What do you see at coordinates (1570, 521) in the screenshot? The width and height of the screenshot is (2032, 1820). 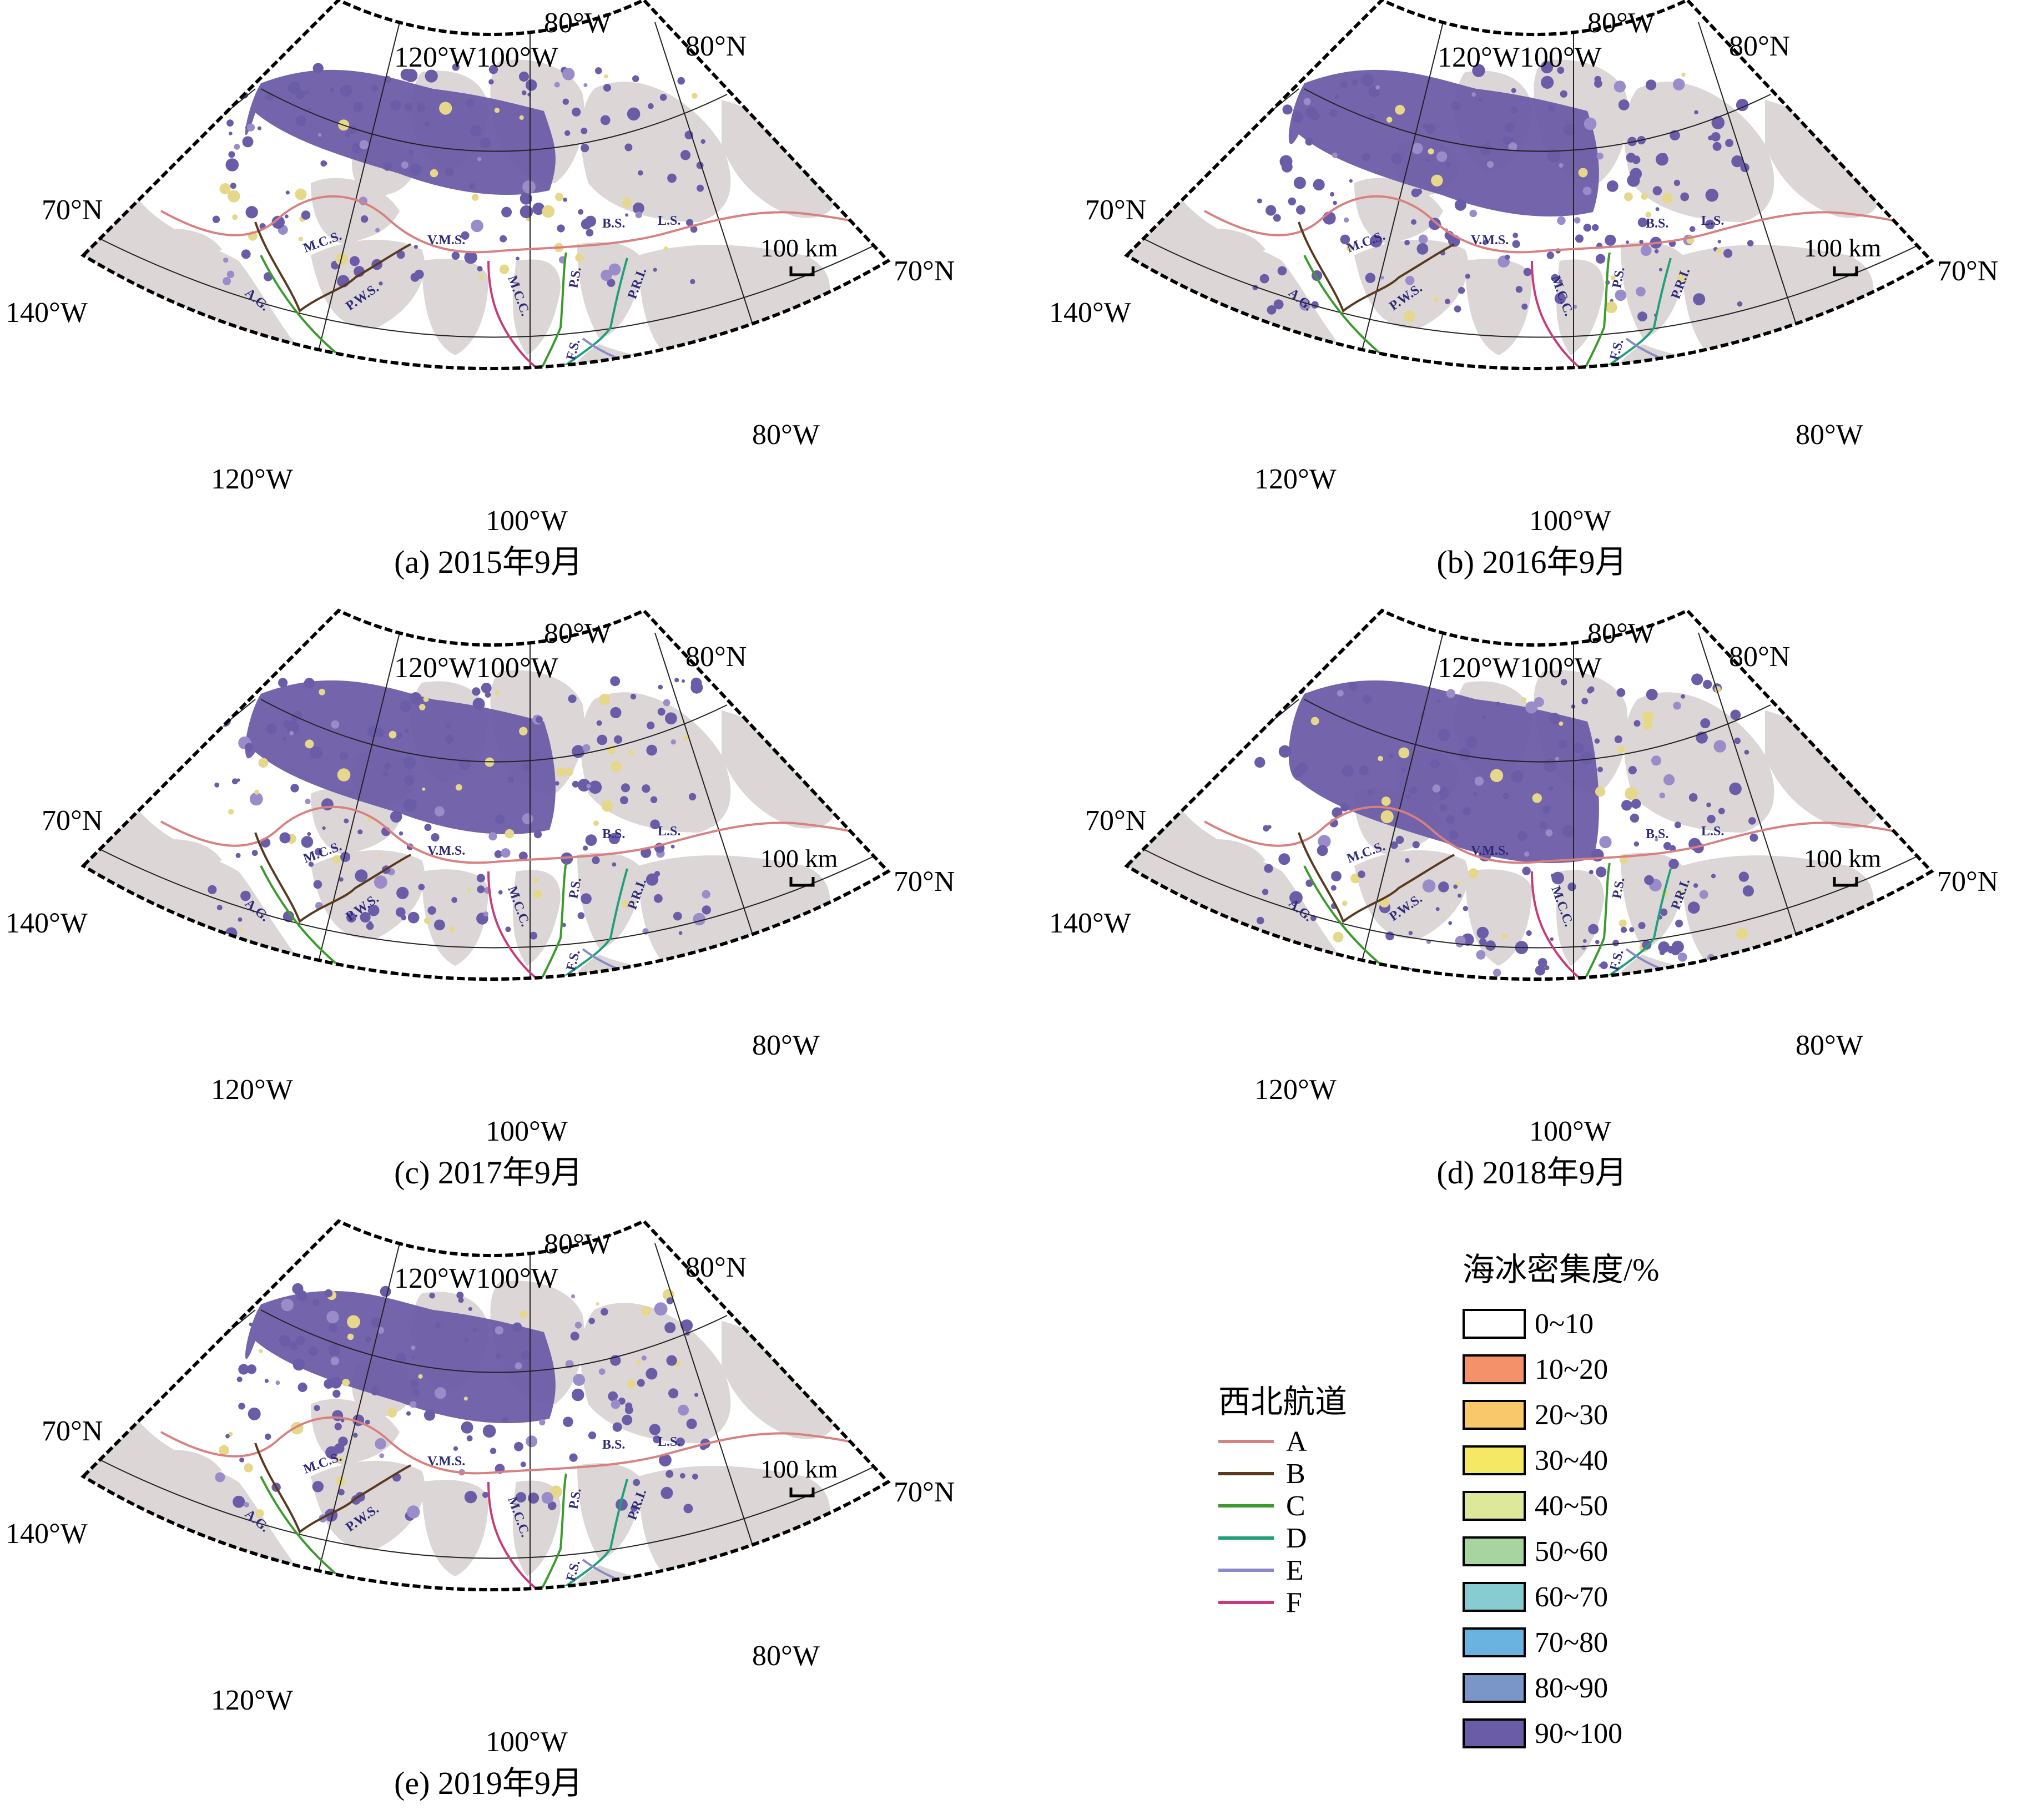 I see `label-100w: 100°W` at bounding box center [1570, 521].